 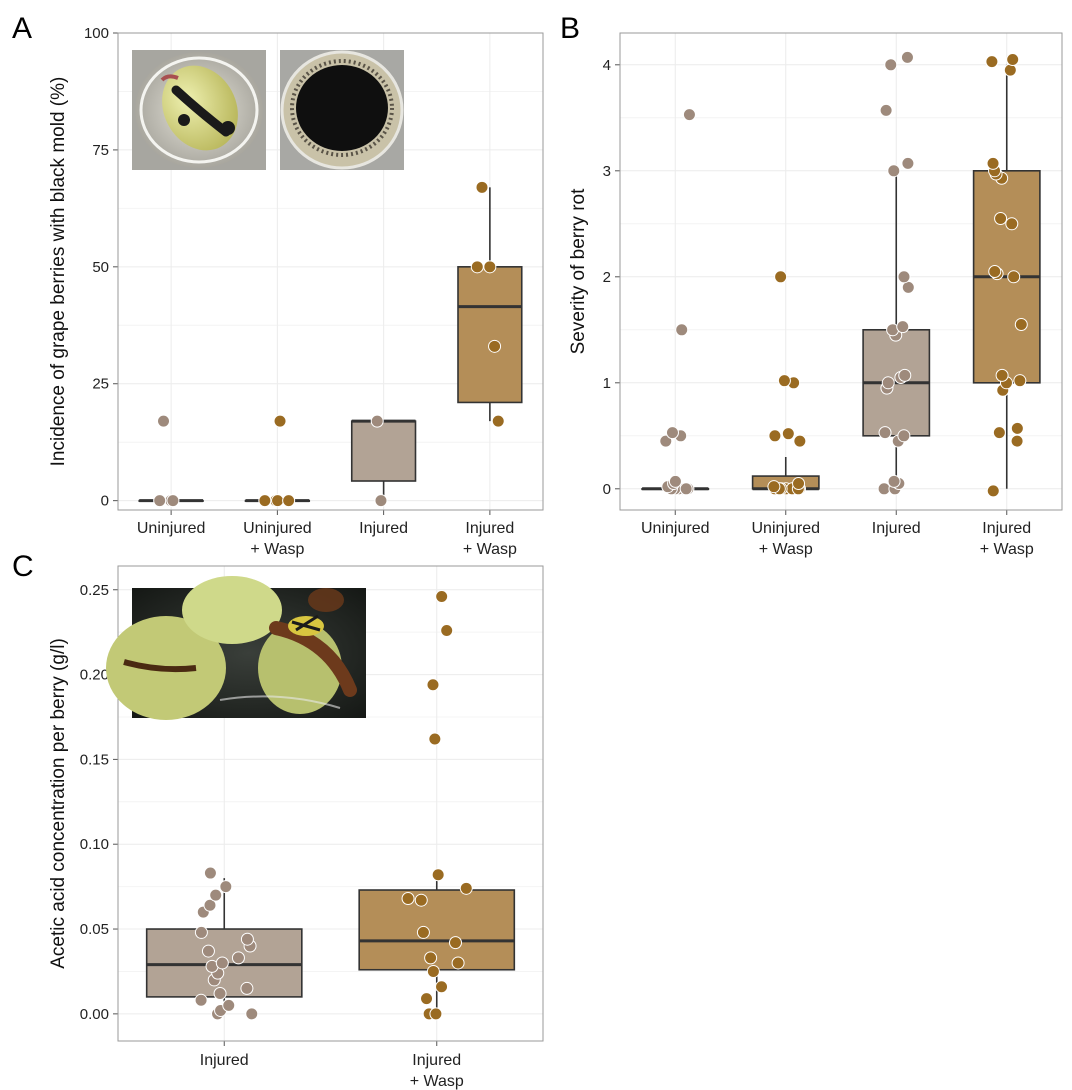 What do you see at coordinates (570, 28) in the screenshot?
I see `panel-letter-b: B` at bounding box center [570, 28].